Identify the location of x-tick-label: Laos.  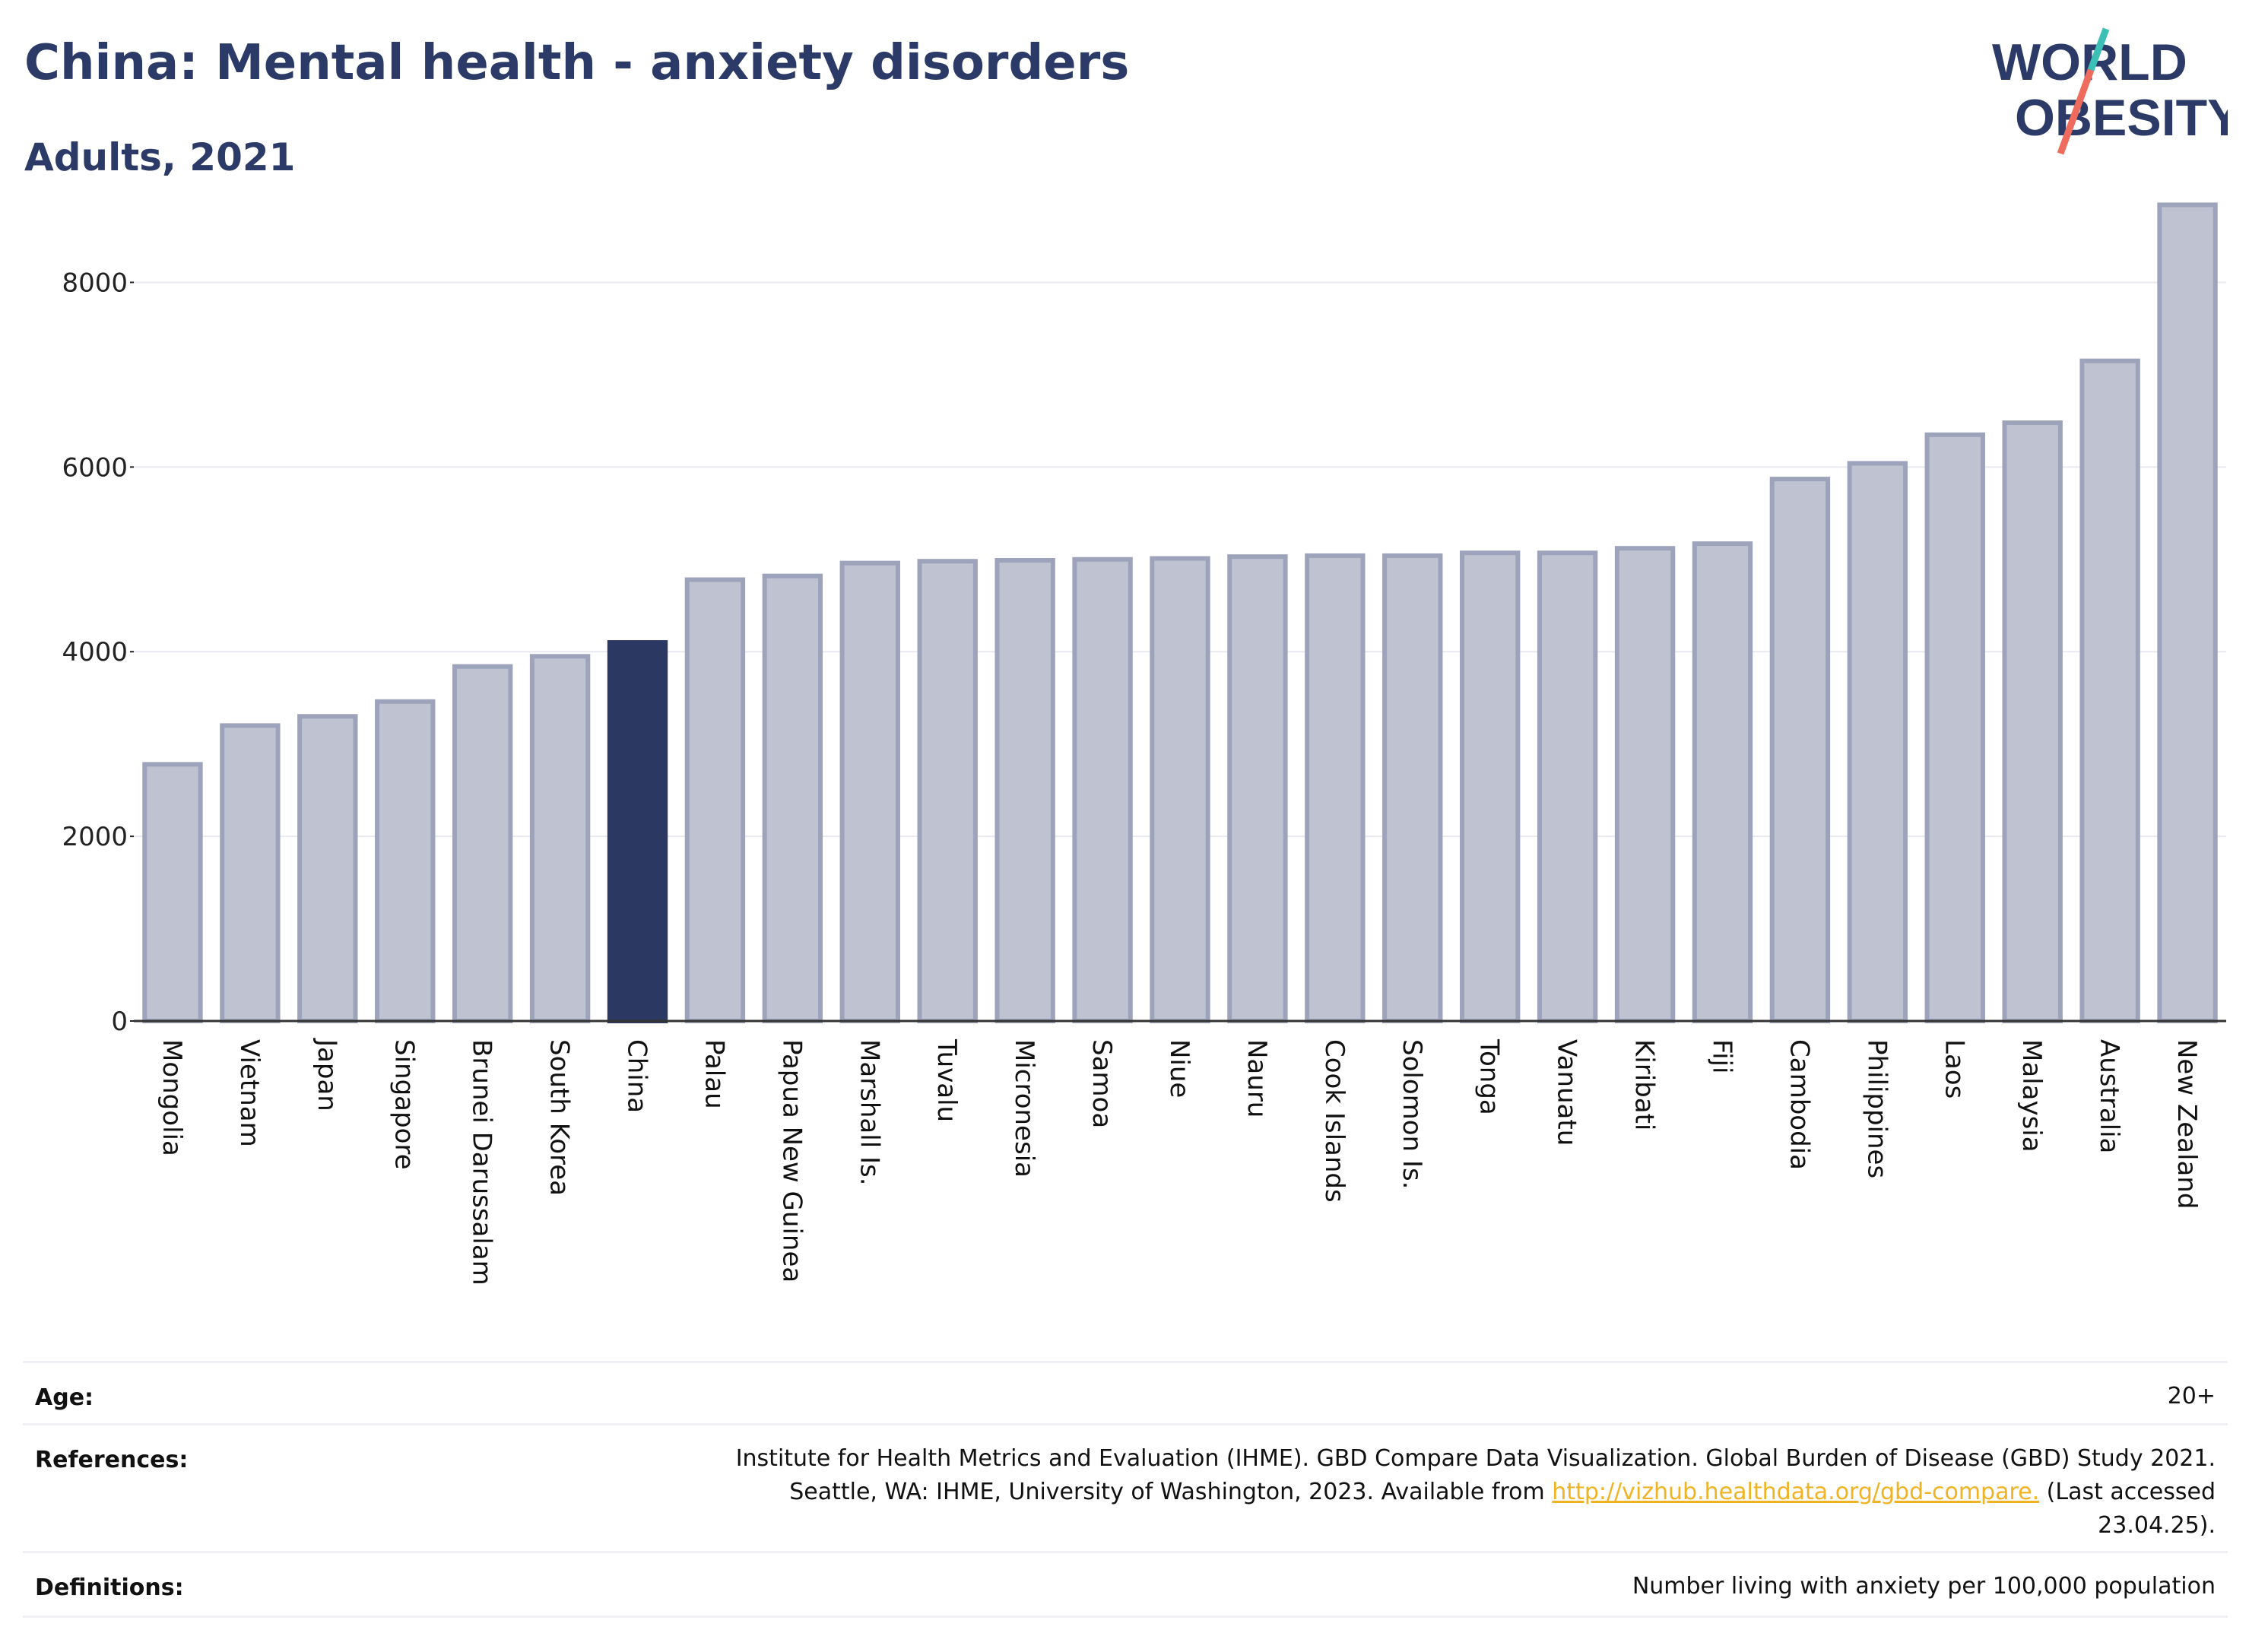
(1954, 1069).